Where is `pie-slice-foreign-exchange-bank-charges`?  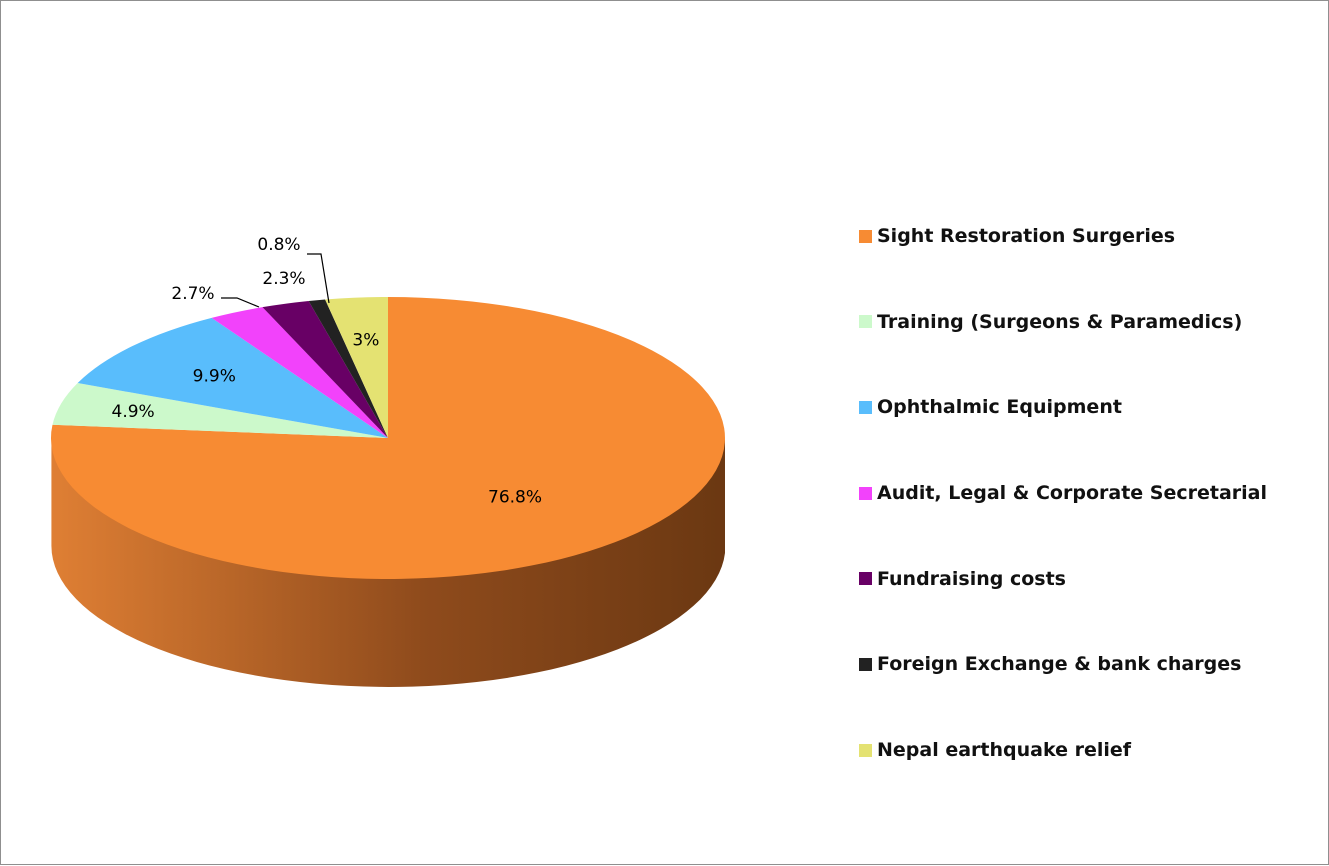
pie-slice-foreign-exchange-bank-charges is located at coordinates (348, 368).